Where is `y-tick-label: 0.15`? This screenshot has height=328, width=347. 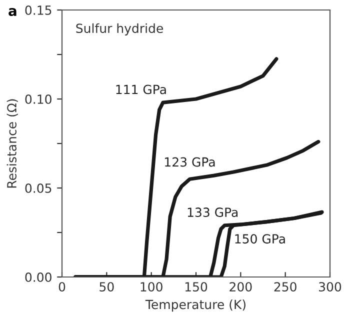 y-tick-label: 0.15 is located at coordinates (38, 10).